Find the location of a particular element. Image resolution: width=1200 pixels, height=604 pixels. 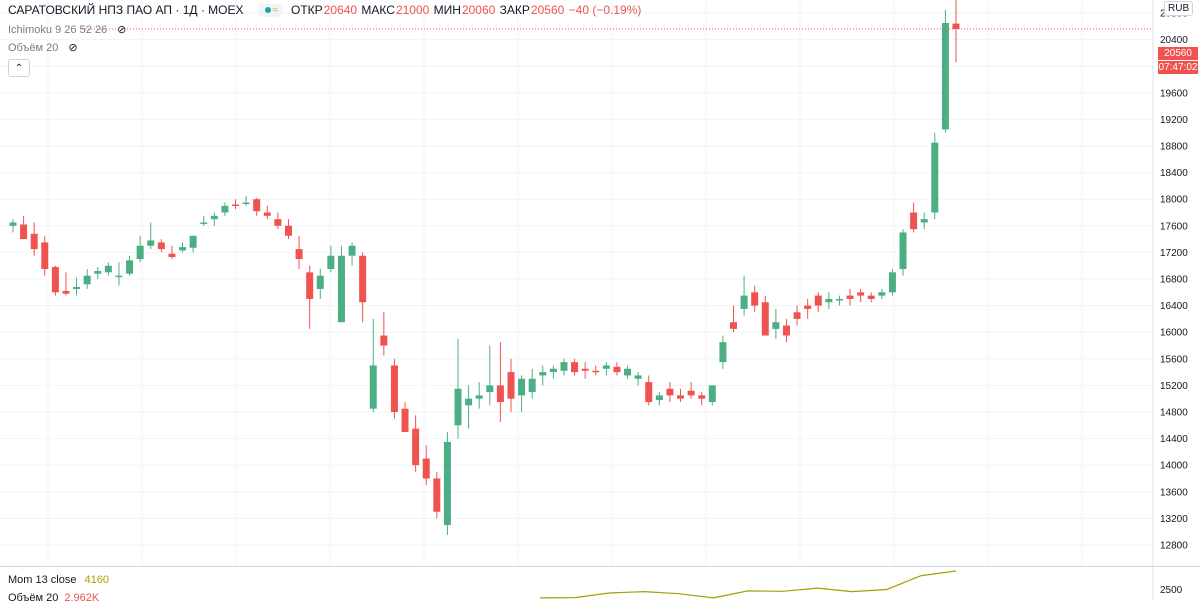

price-tick-label: 15200 is located at coordinates (1174, 386).